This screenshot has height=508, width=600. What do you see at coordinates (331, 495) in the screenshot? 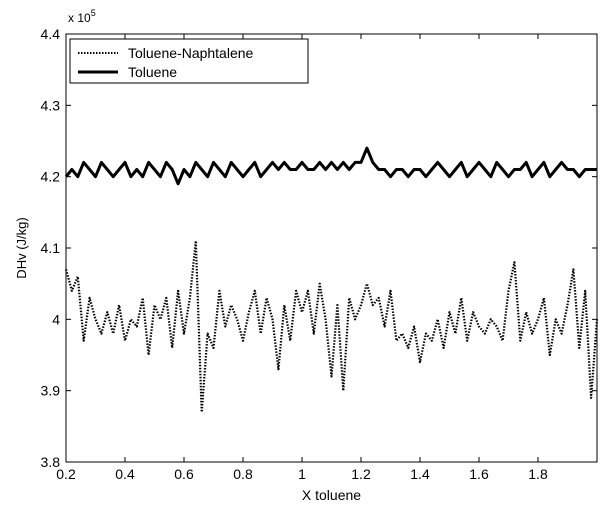
I see `x-axis-label: X toluene` at bounding box center [331, 495].